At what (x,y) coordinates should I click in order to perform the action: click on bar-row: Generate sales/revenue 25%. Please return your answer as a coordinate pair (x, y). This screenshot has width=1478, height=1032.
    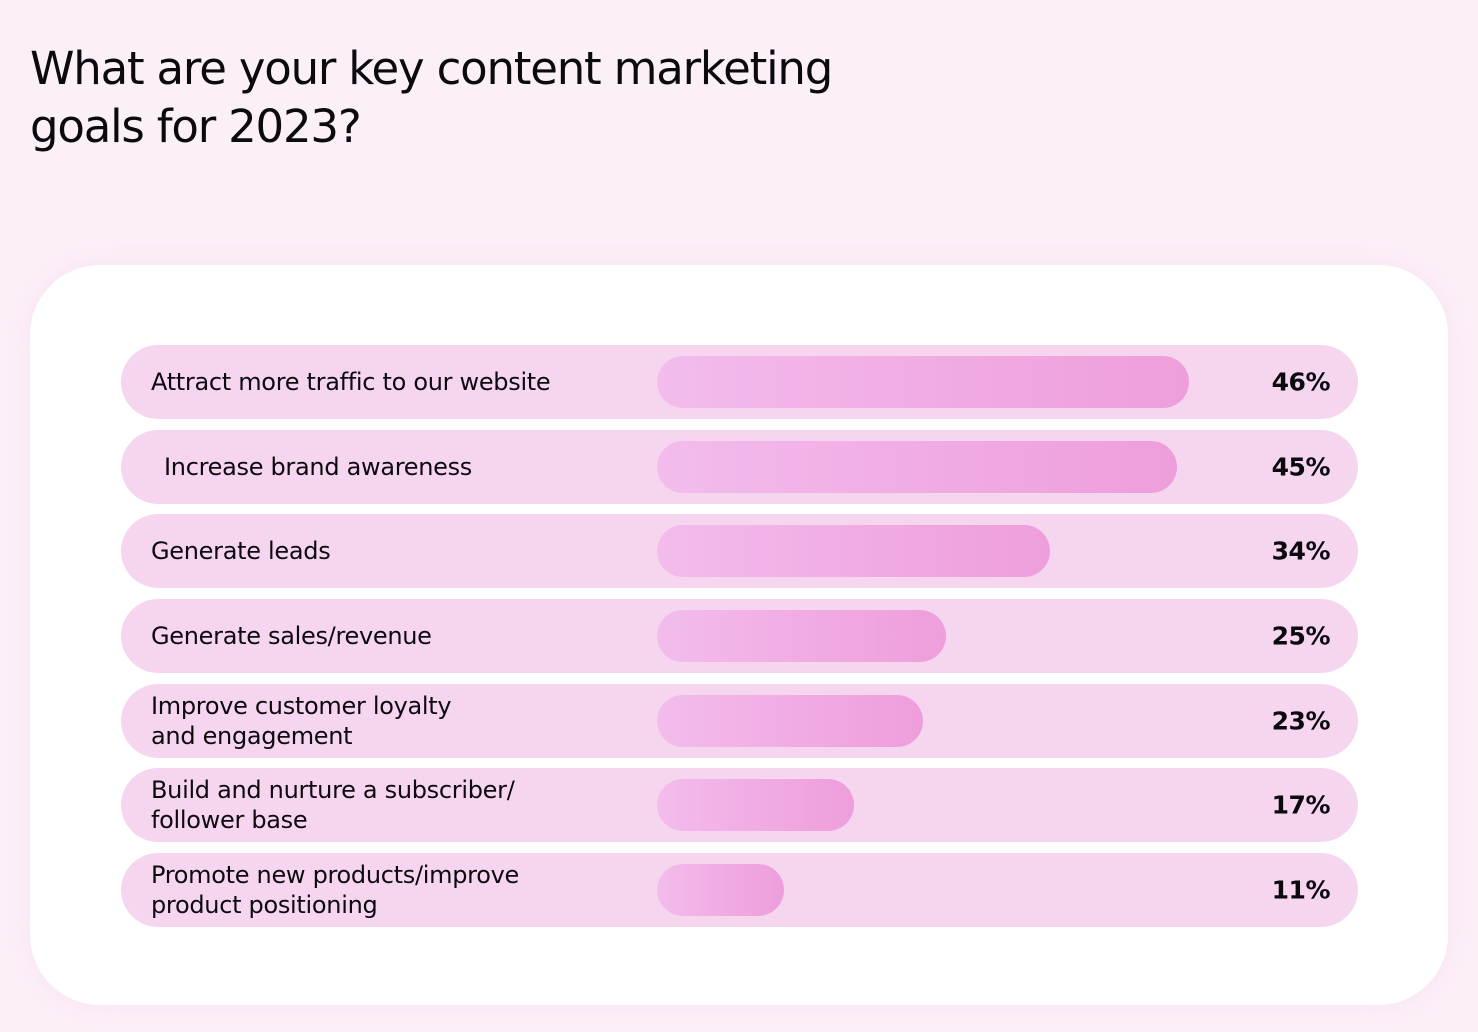
    Looking at the image, I should click on (739, 636).